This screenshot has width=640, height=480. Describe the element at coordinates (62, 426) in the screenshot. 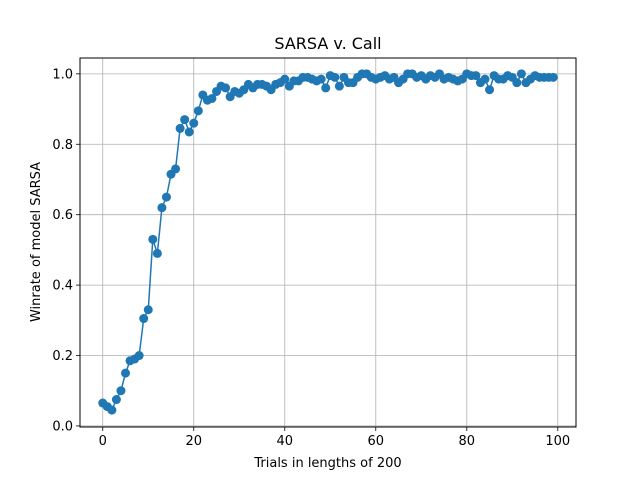

I see `y-tick-label: 0.0` at that location.